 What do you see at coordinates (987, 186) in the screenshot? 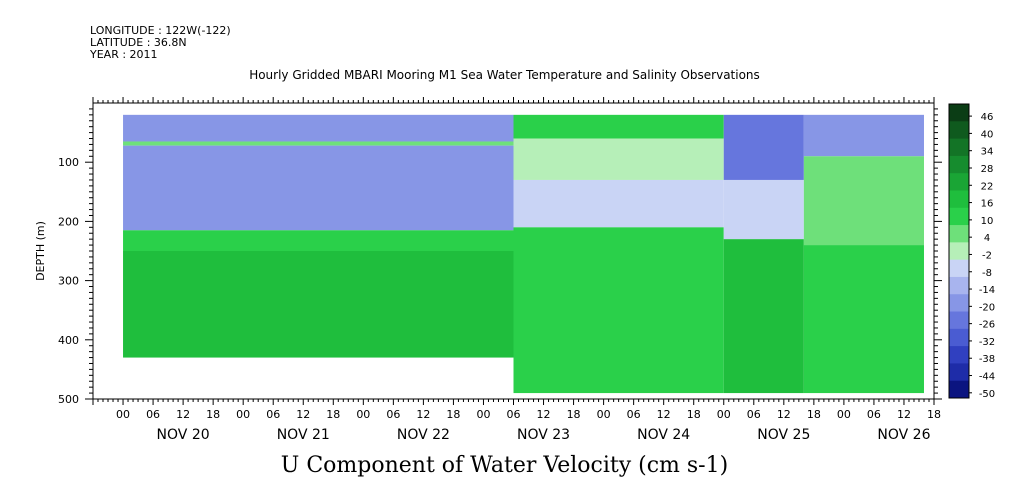
I see `colorbar-label: 22` at bounding box center [987, 186].